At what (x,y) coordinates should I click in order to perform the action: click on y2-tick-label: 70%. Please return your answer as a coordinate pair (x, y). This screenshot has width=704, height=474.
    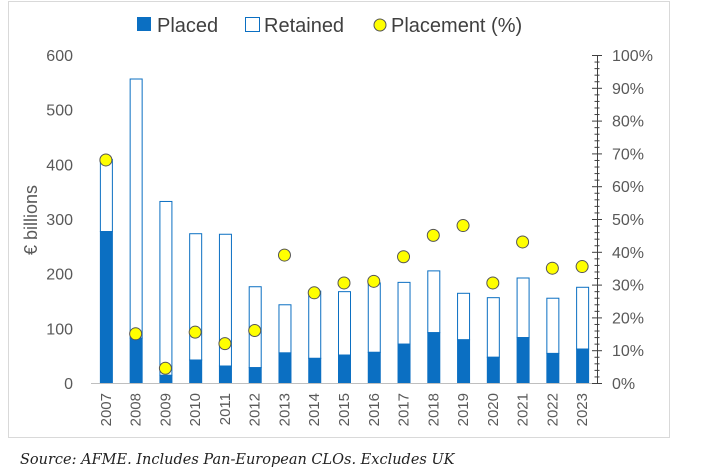
    Looking at the image, I should click on (628, 154).